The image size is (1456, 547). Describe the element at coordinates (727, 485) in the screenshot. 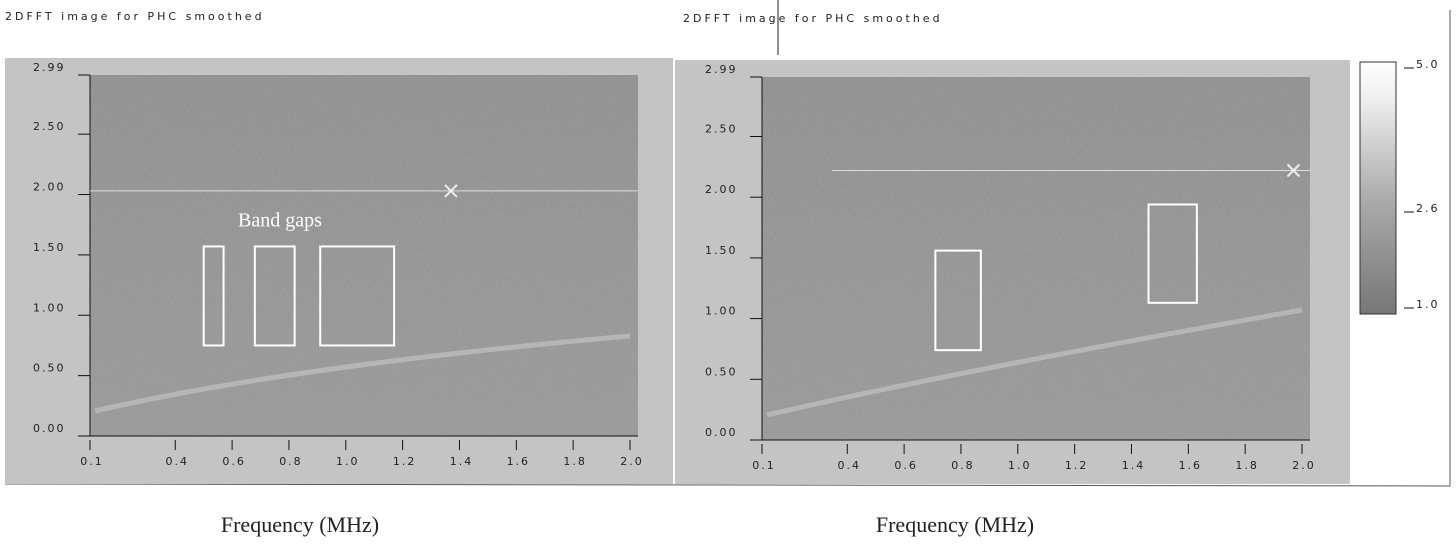

I see `frame-line` at that location.